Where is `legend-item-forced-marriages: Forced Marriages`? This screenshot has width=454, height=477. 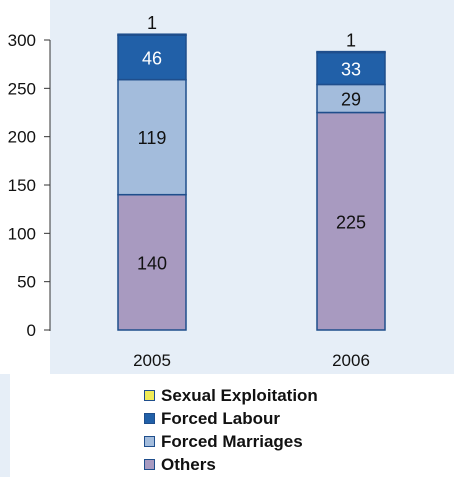
legend-item-forced-marriages: Forced Marriages is located at coordinates (274, 441).